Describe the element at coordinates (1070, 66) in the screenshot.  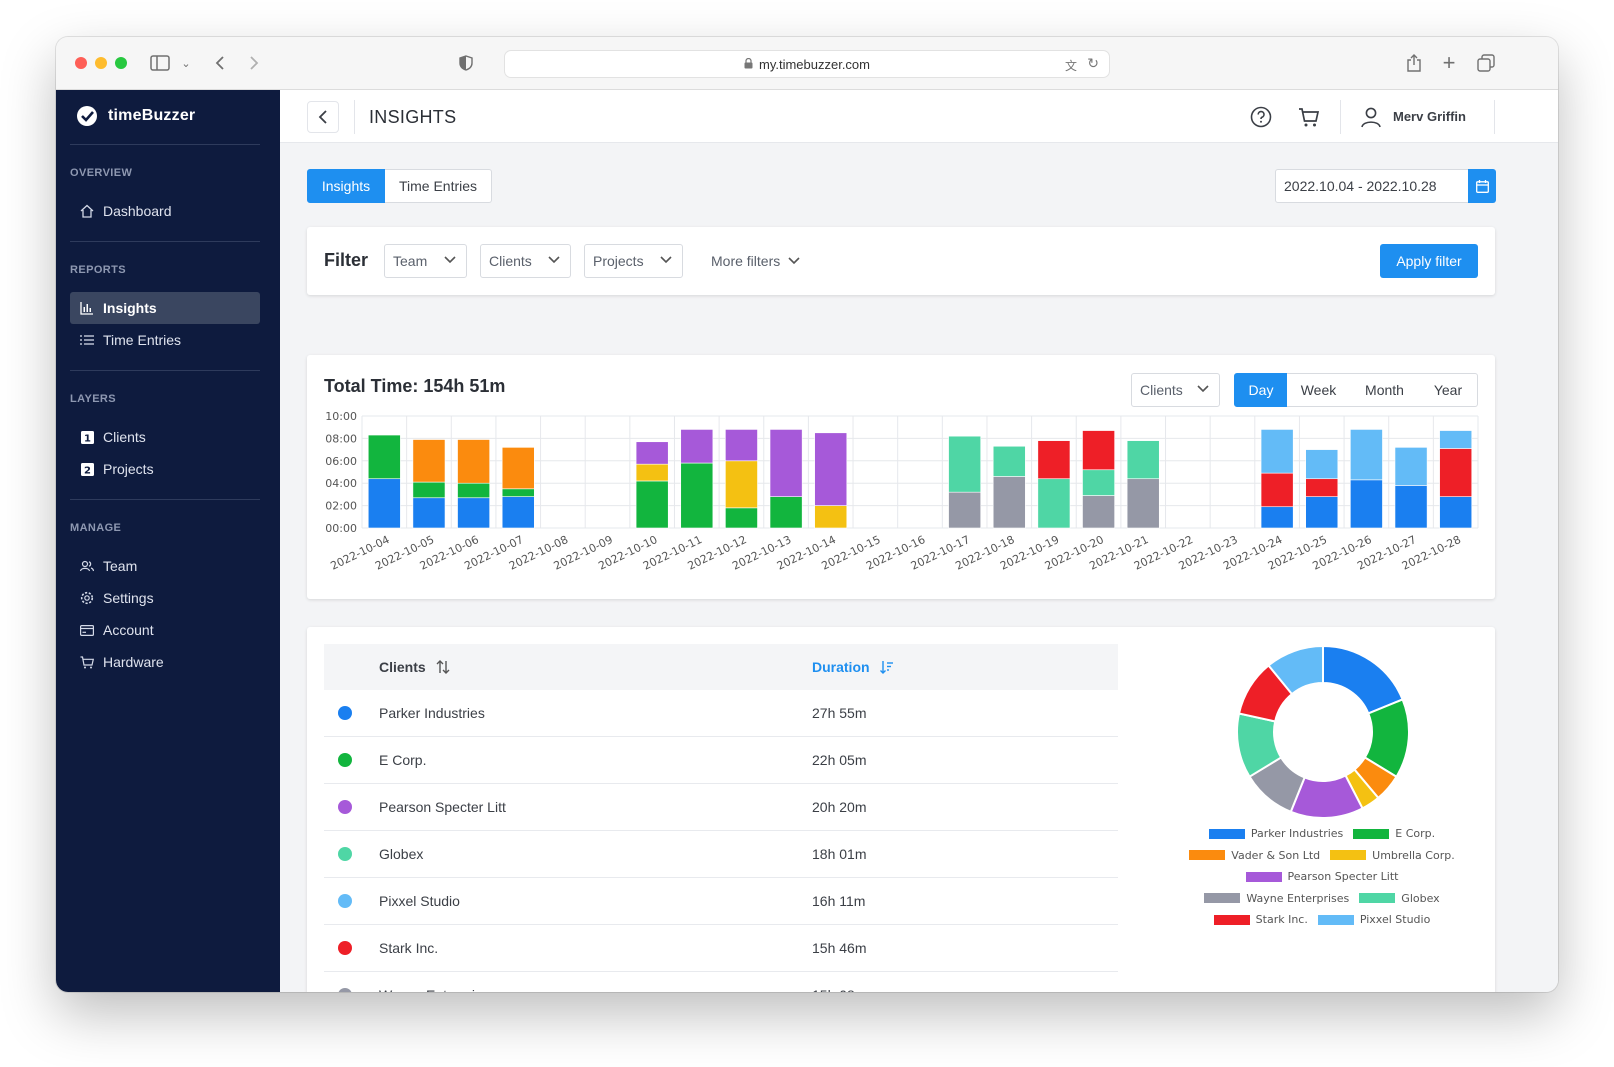
I see `translate-icon: 文` at that location.